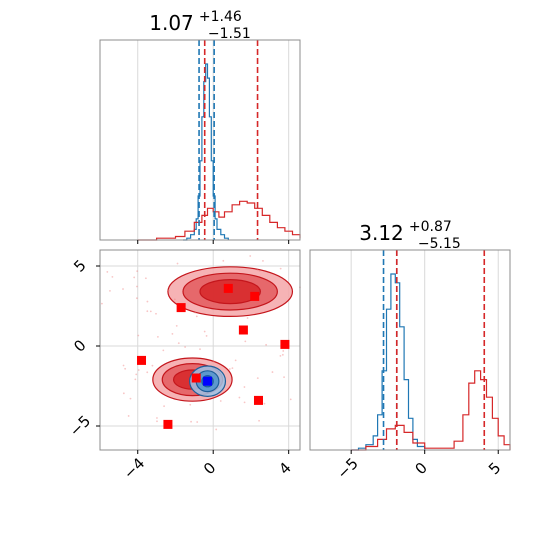 This screenshot has width=550, height=550. What do you see at coordinates (79, 265) in the screenshot?
I see `joint-y-tick-label: 5` at bounding box center [79, 265].